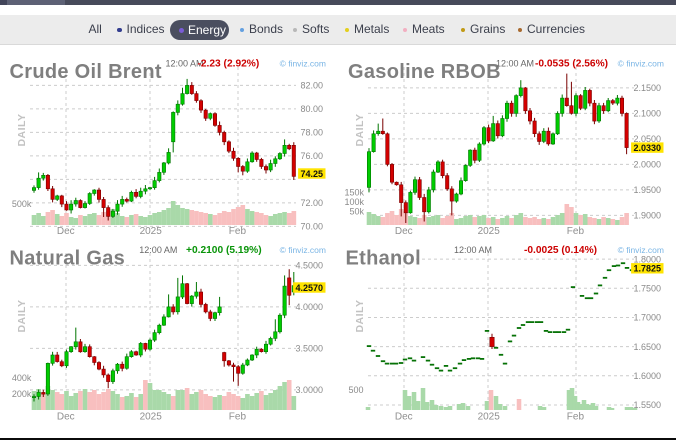 This screenshot has width=676, height=440. Describe the element at coordinates (383, 259) in the screenshot. I see `svg-text: Ethanol` at that location.